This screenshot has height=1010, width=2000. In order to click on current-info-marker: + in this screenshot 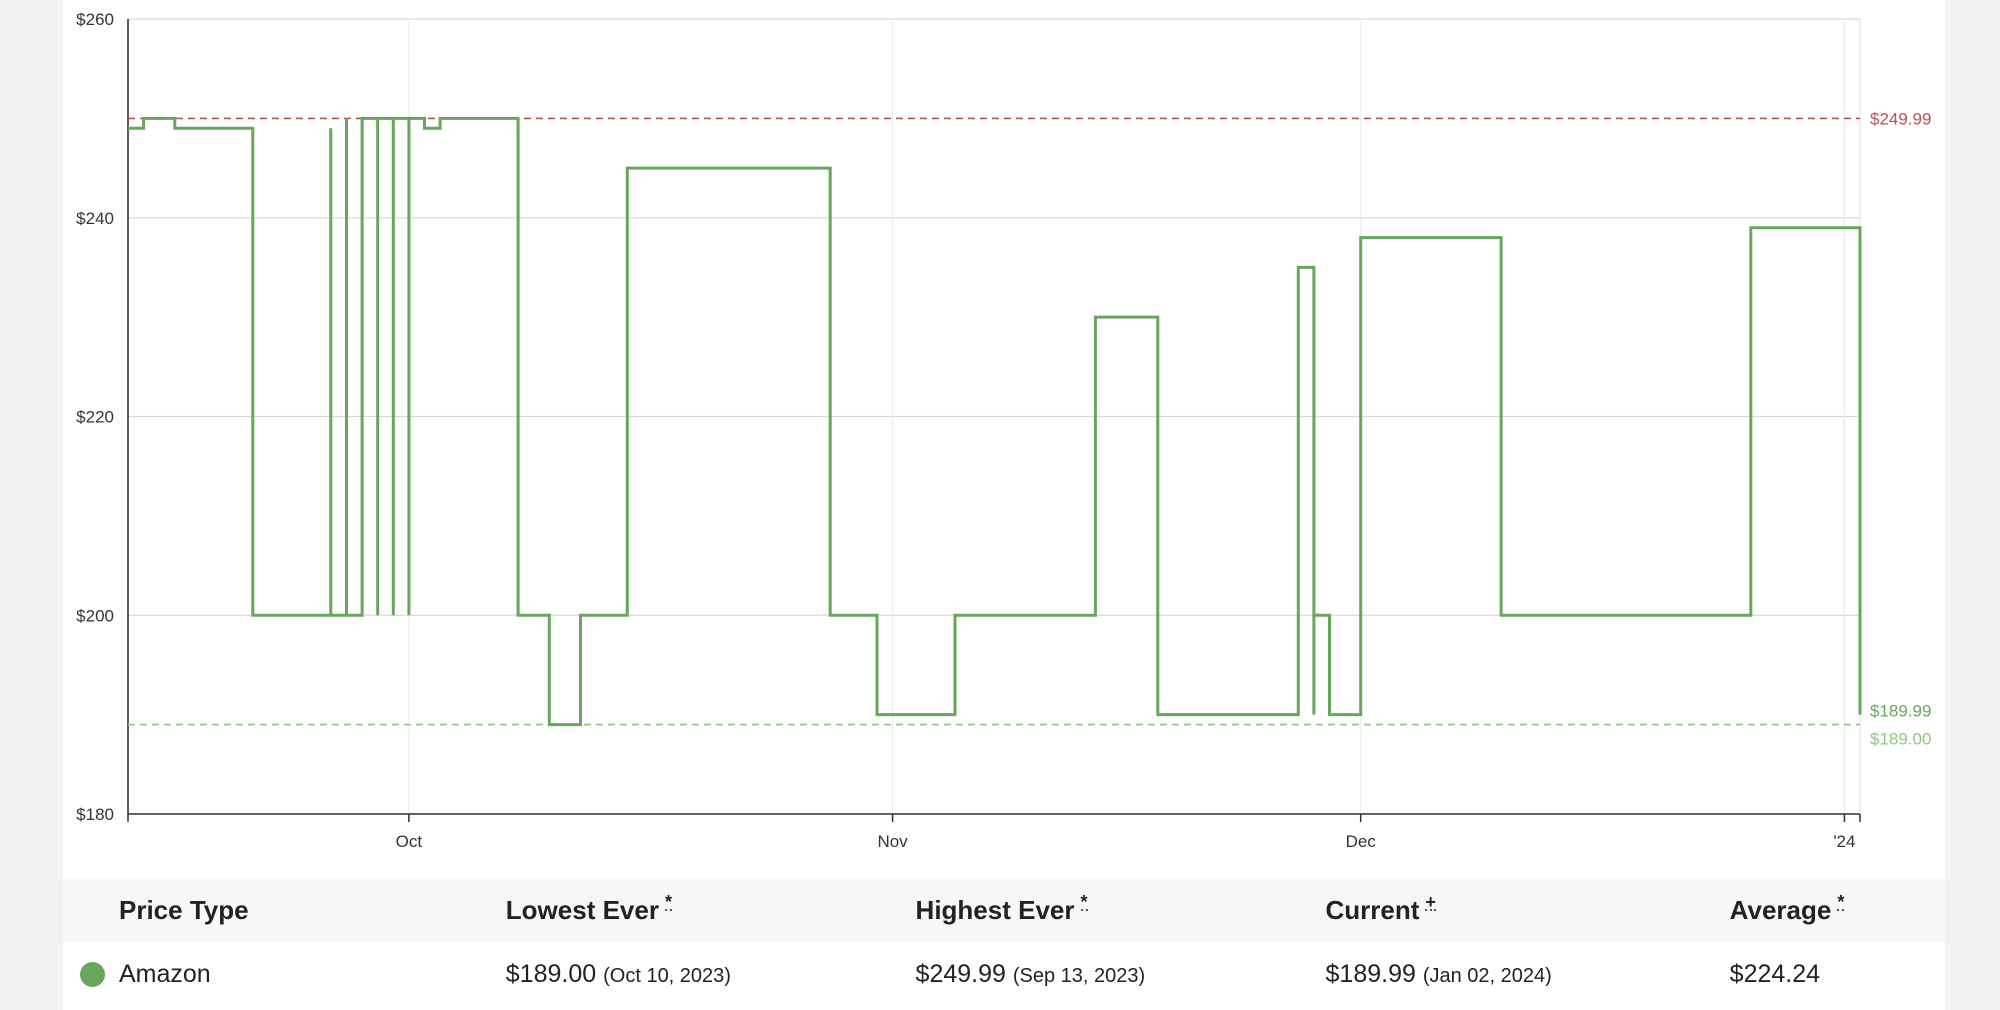, I will do `click(1430, 901)`.